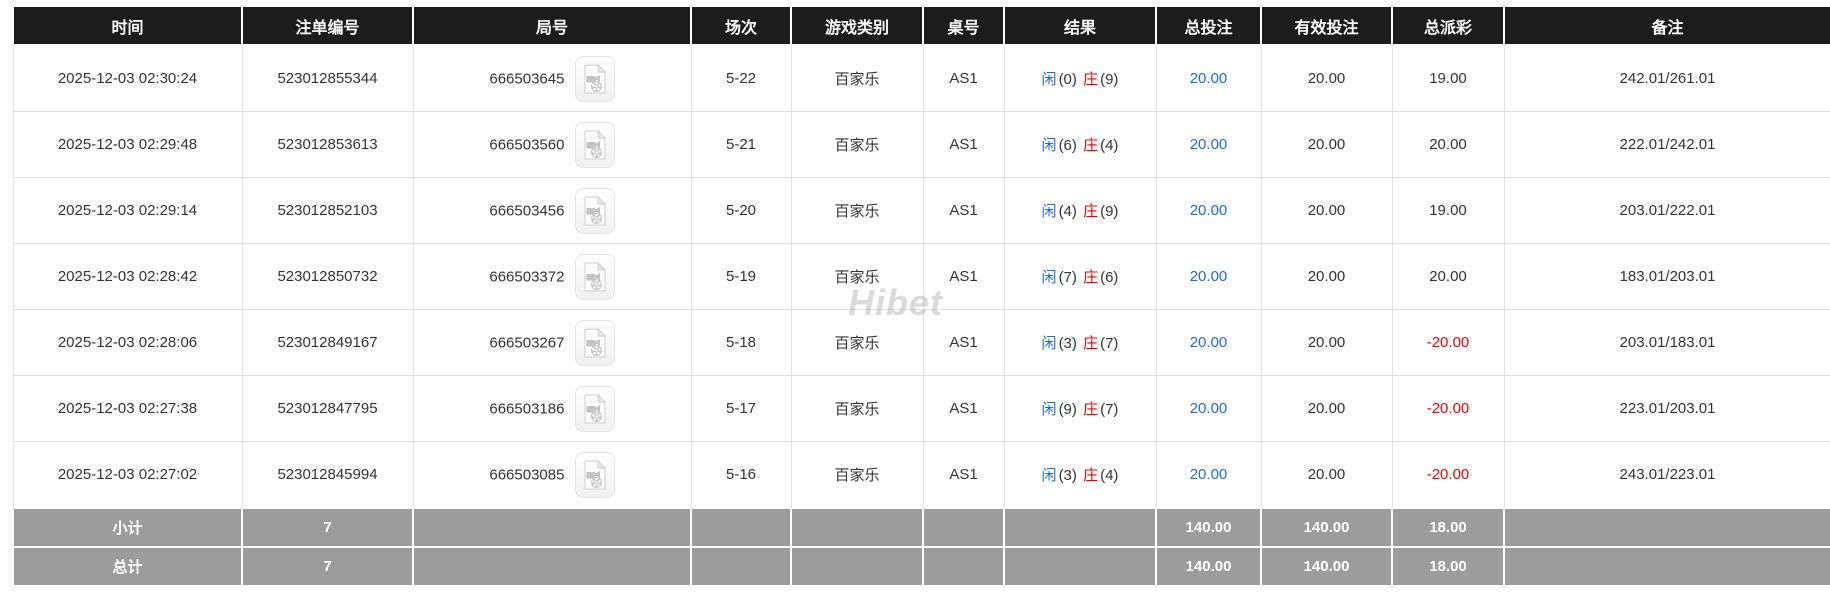 The width and height of the screenshot is (1830, 607). I want to click on banker-score: (9), so click(1109, 79).